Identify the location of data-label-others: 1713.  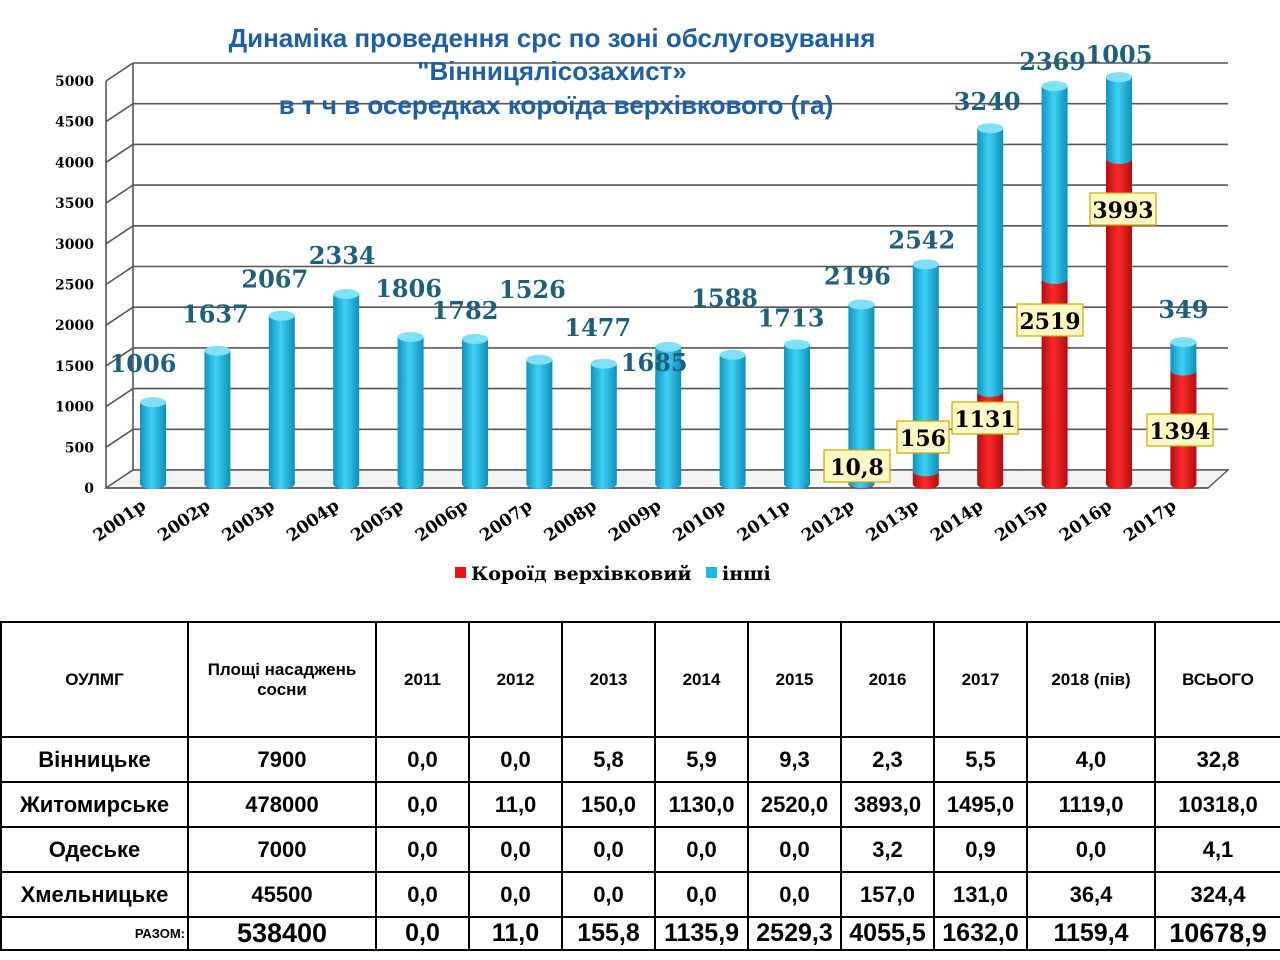
(791, 318).